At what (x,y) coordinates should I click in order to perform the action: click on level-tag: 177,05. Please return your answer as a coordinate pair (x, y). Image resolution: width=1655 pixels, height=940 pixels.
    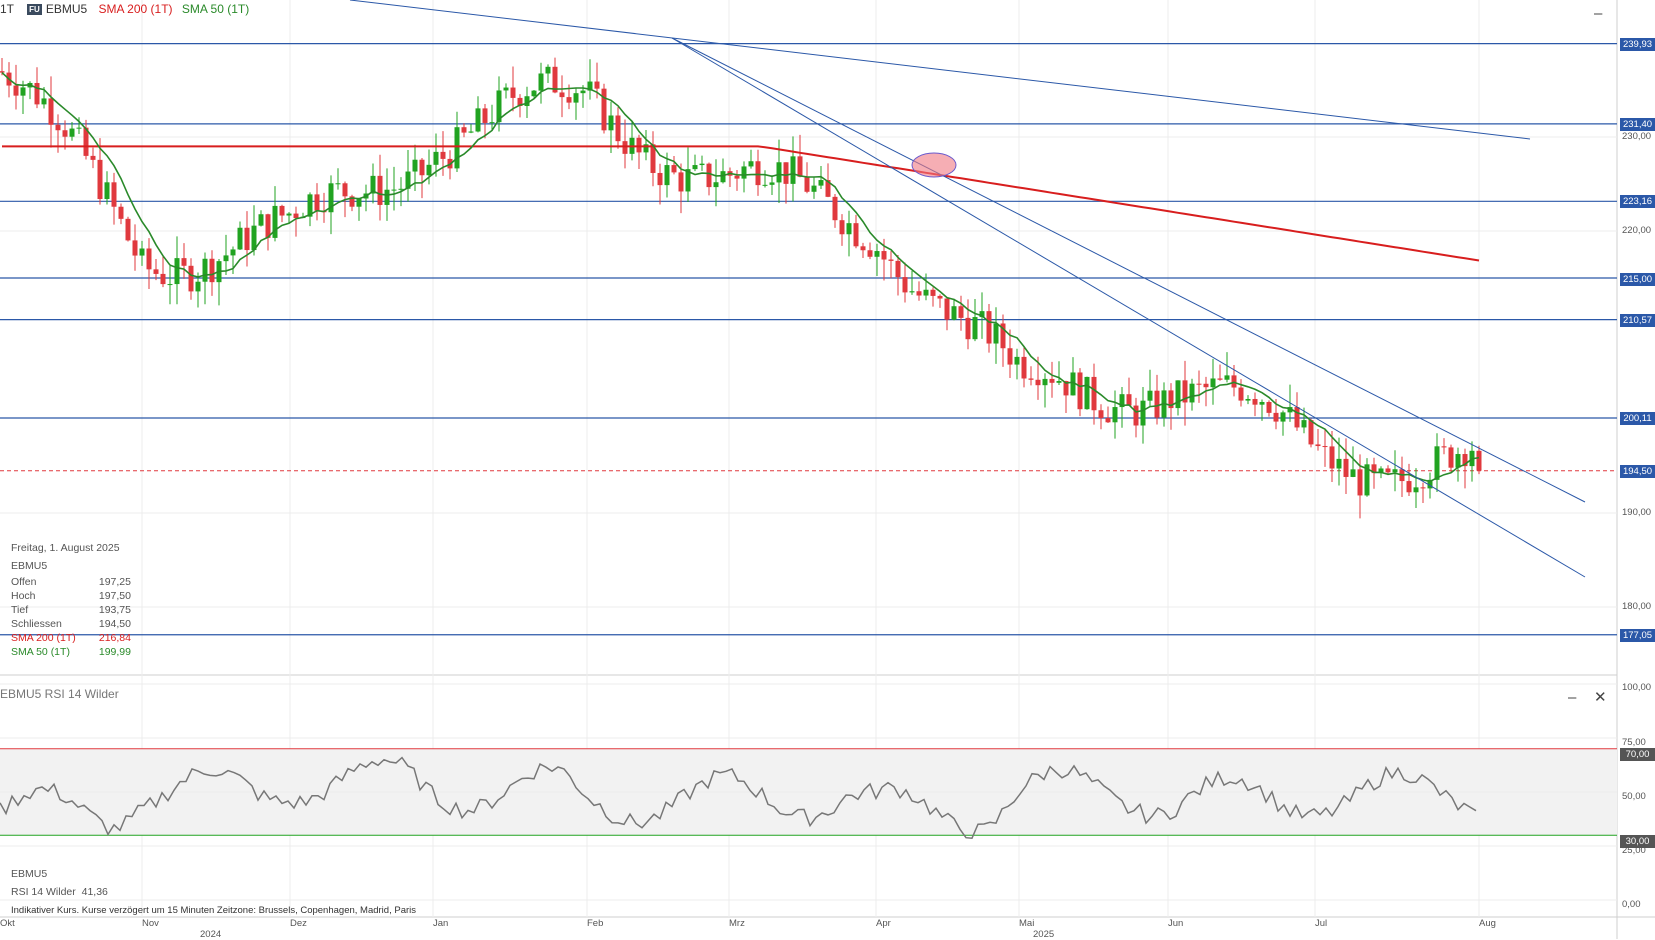
    Looking at the image, I should click on (1637, 635).